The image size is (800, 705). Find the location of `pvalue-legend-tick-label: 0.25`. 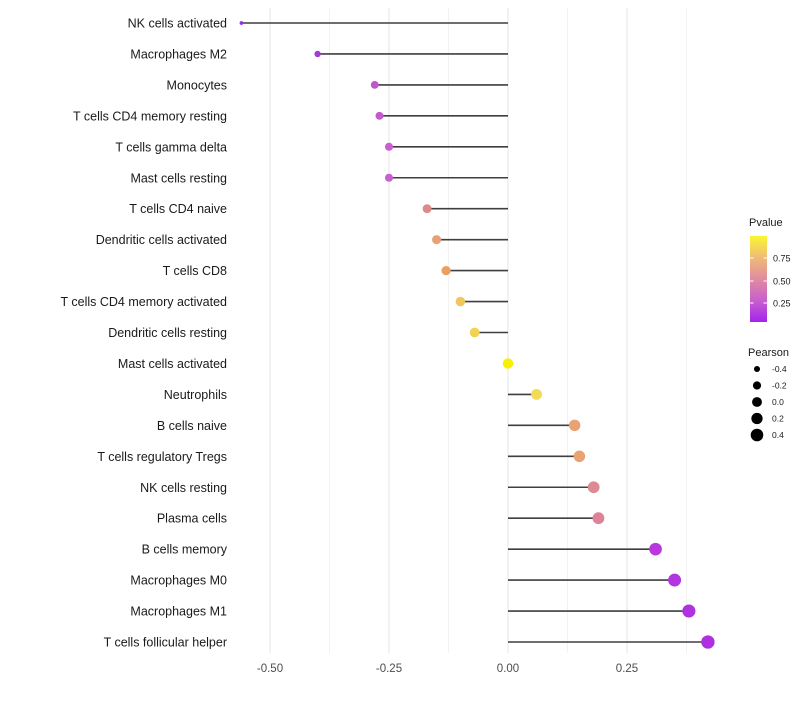

pvalue-legend-tick-label: 0.25 is located at coordinates (782, 304).